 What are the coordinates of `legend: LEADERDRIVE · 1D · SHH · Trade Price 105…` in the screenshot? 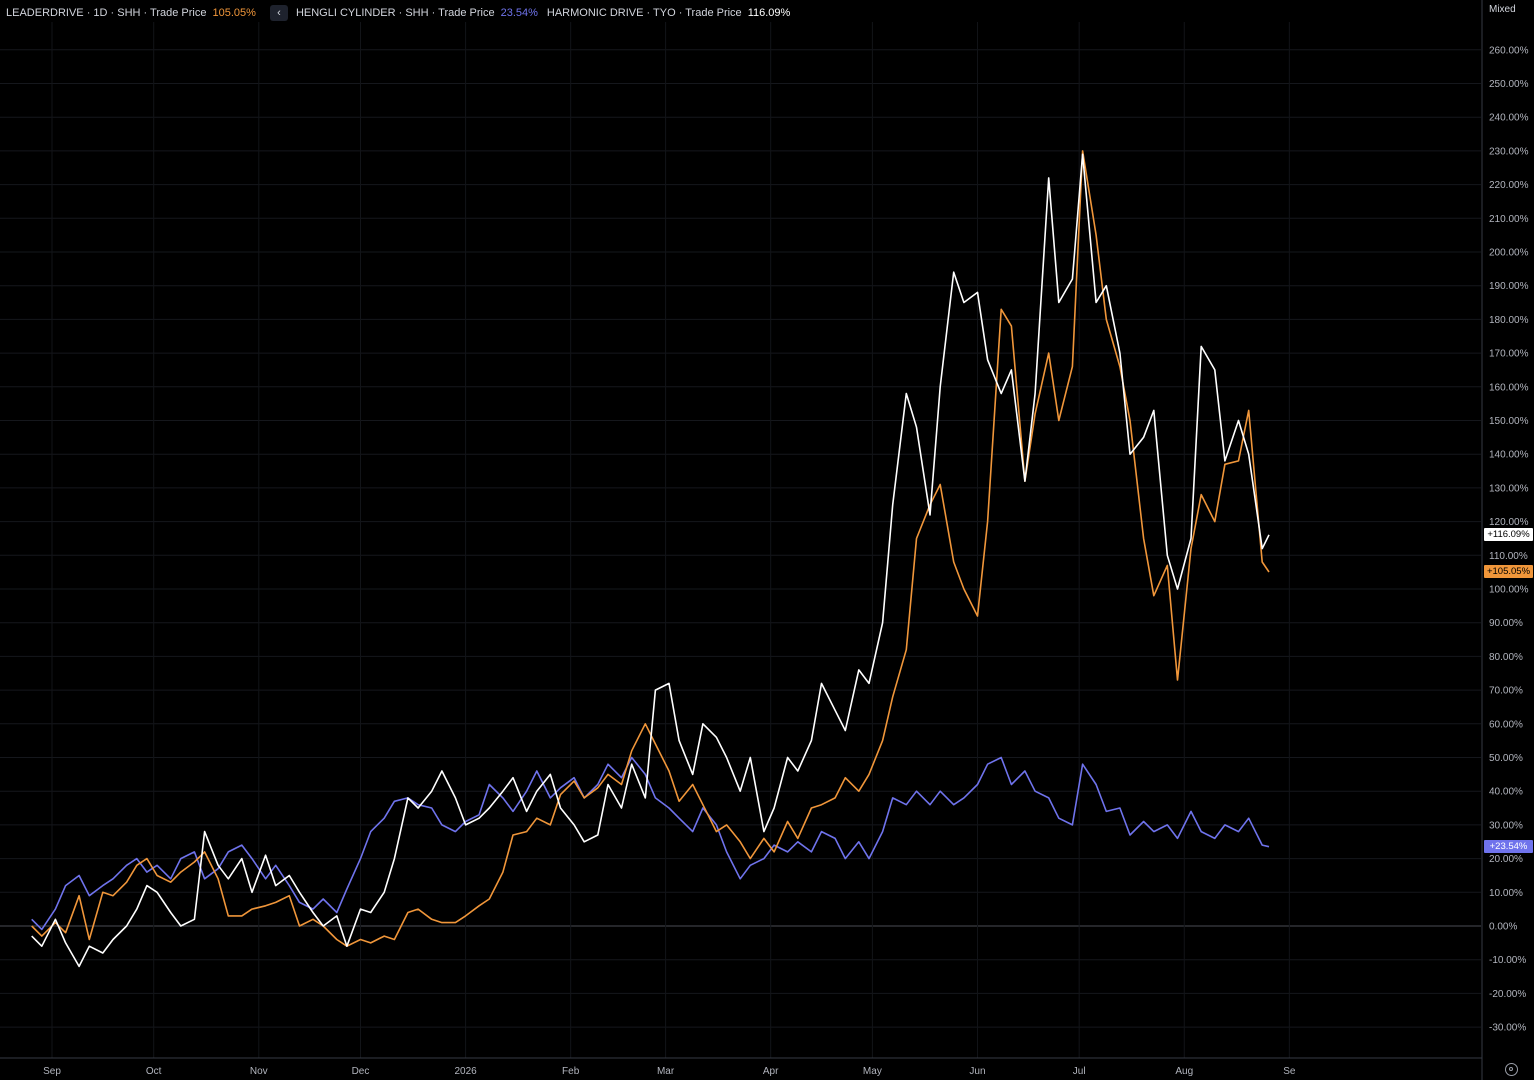 It's located at (398, 13).